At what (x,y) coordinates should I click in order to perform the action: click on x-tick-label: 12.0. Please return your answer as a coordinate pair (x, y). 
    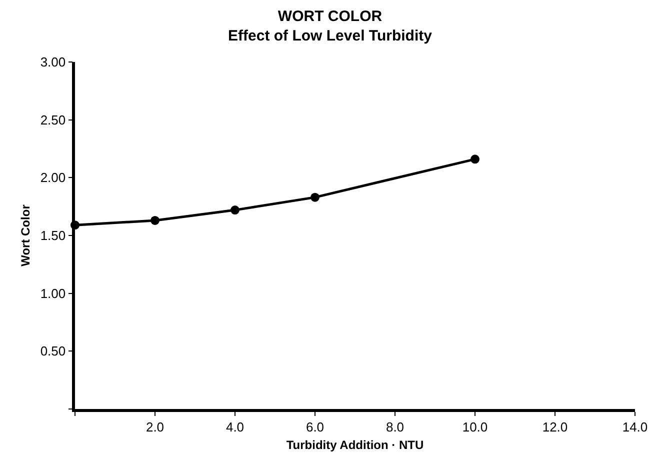
    Looking at the image, I should click on (555, 426).